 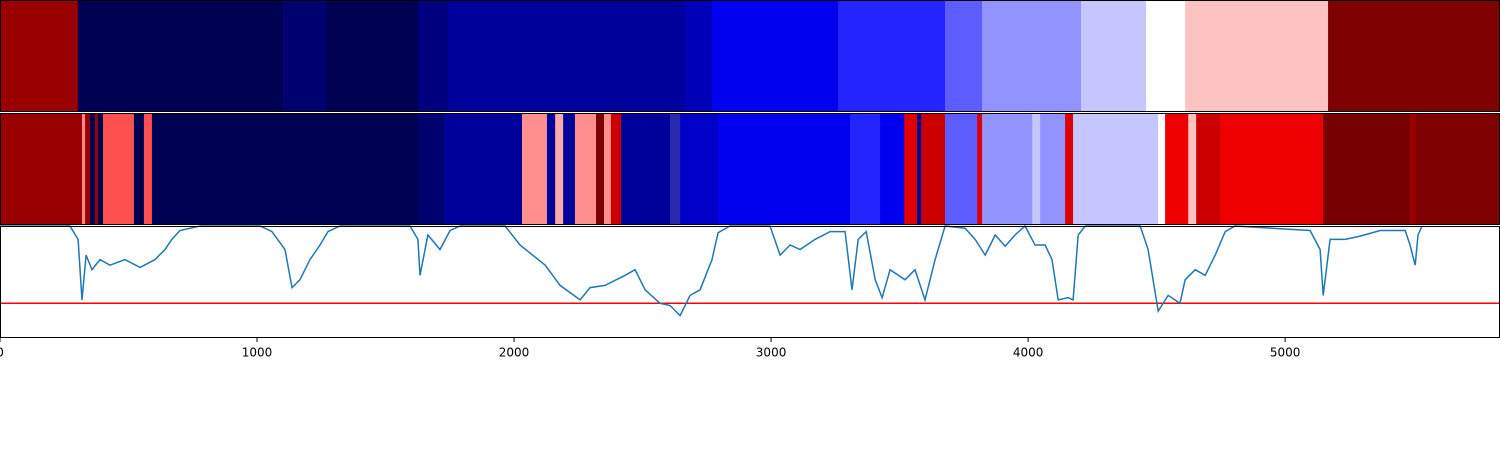 I want to click on x-tick-label: 2000, so click(x=514, y=353).